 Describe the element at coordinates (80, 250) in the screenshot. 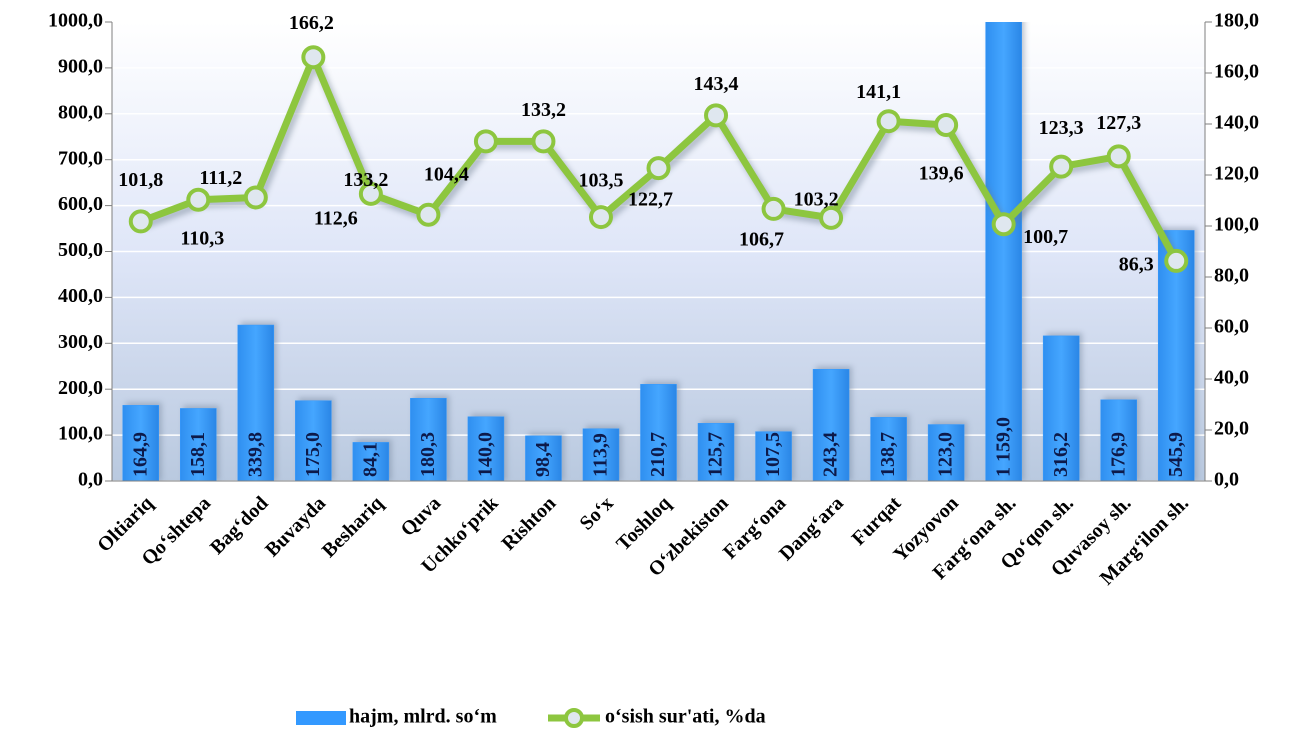

I see `y-tick-label: 500,0` at that location.